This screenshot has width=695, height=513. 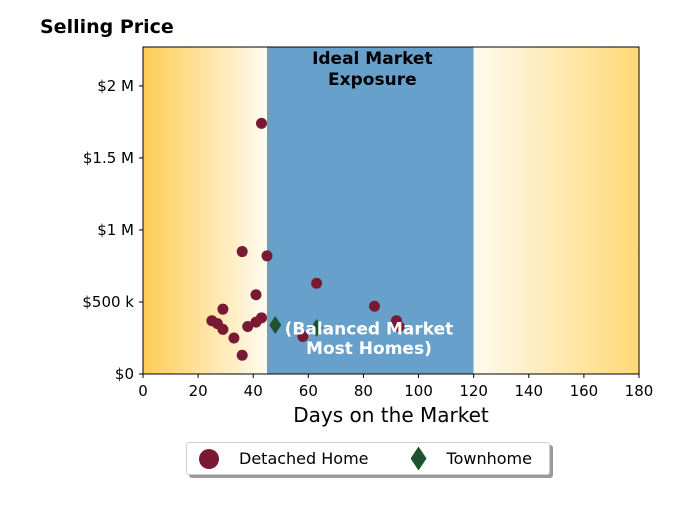 I want to click on y-tick-label: $2 M, so click(x=115, y=86).